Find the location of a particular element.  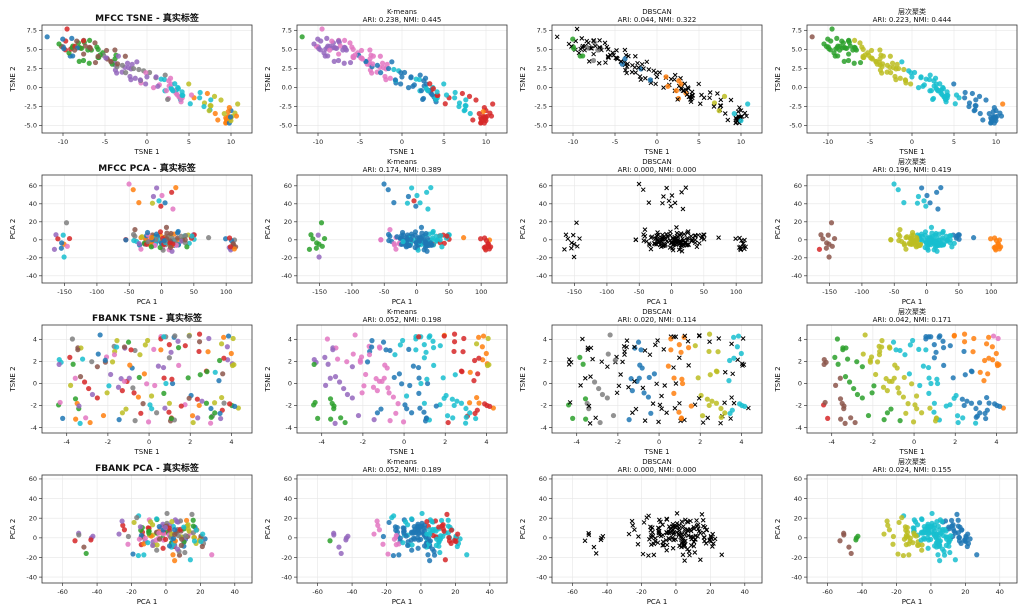

y-tick-label: 20 is located at coordinates (543, 222).